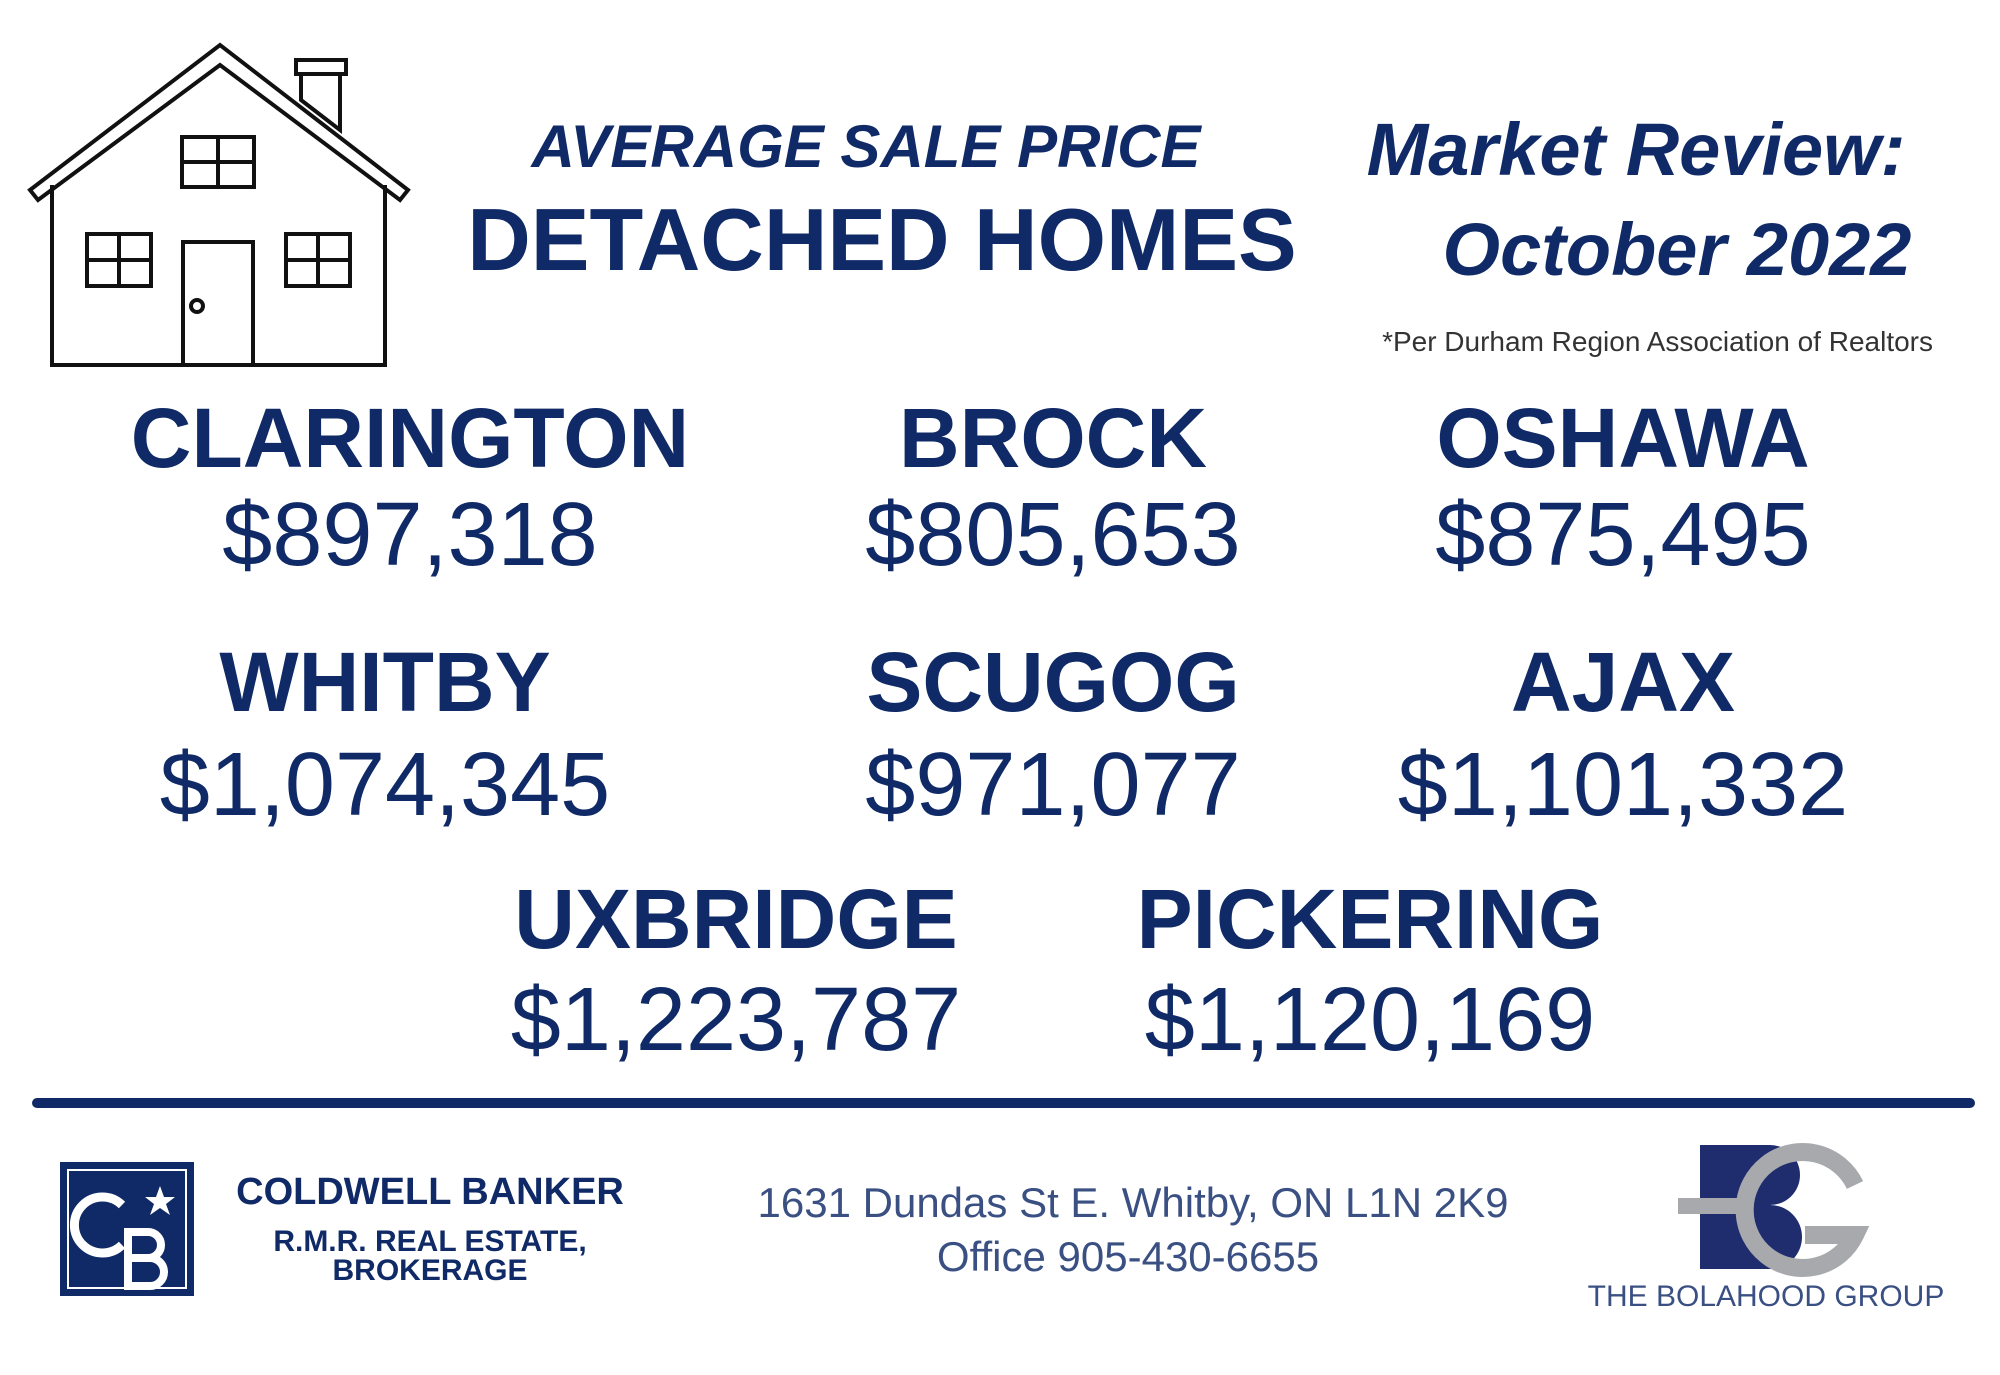 The image size is (2000, 1375). I want to click on review-date: October 2022, so click(1677, 249).